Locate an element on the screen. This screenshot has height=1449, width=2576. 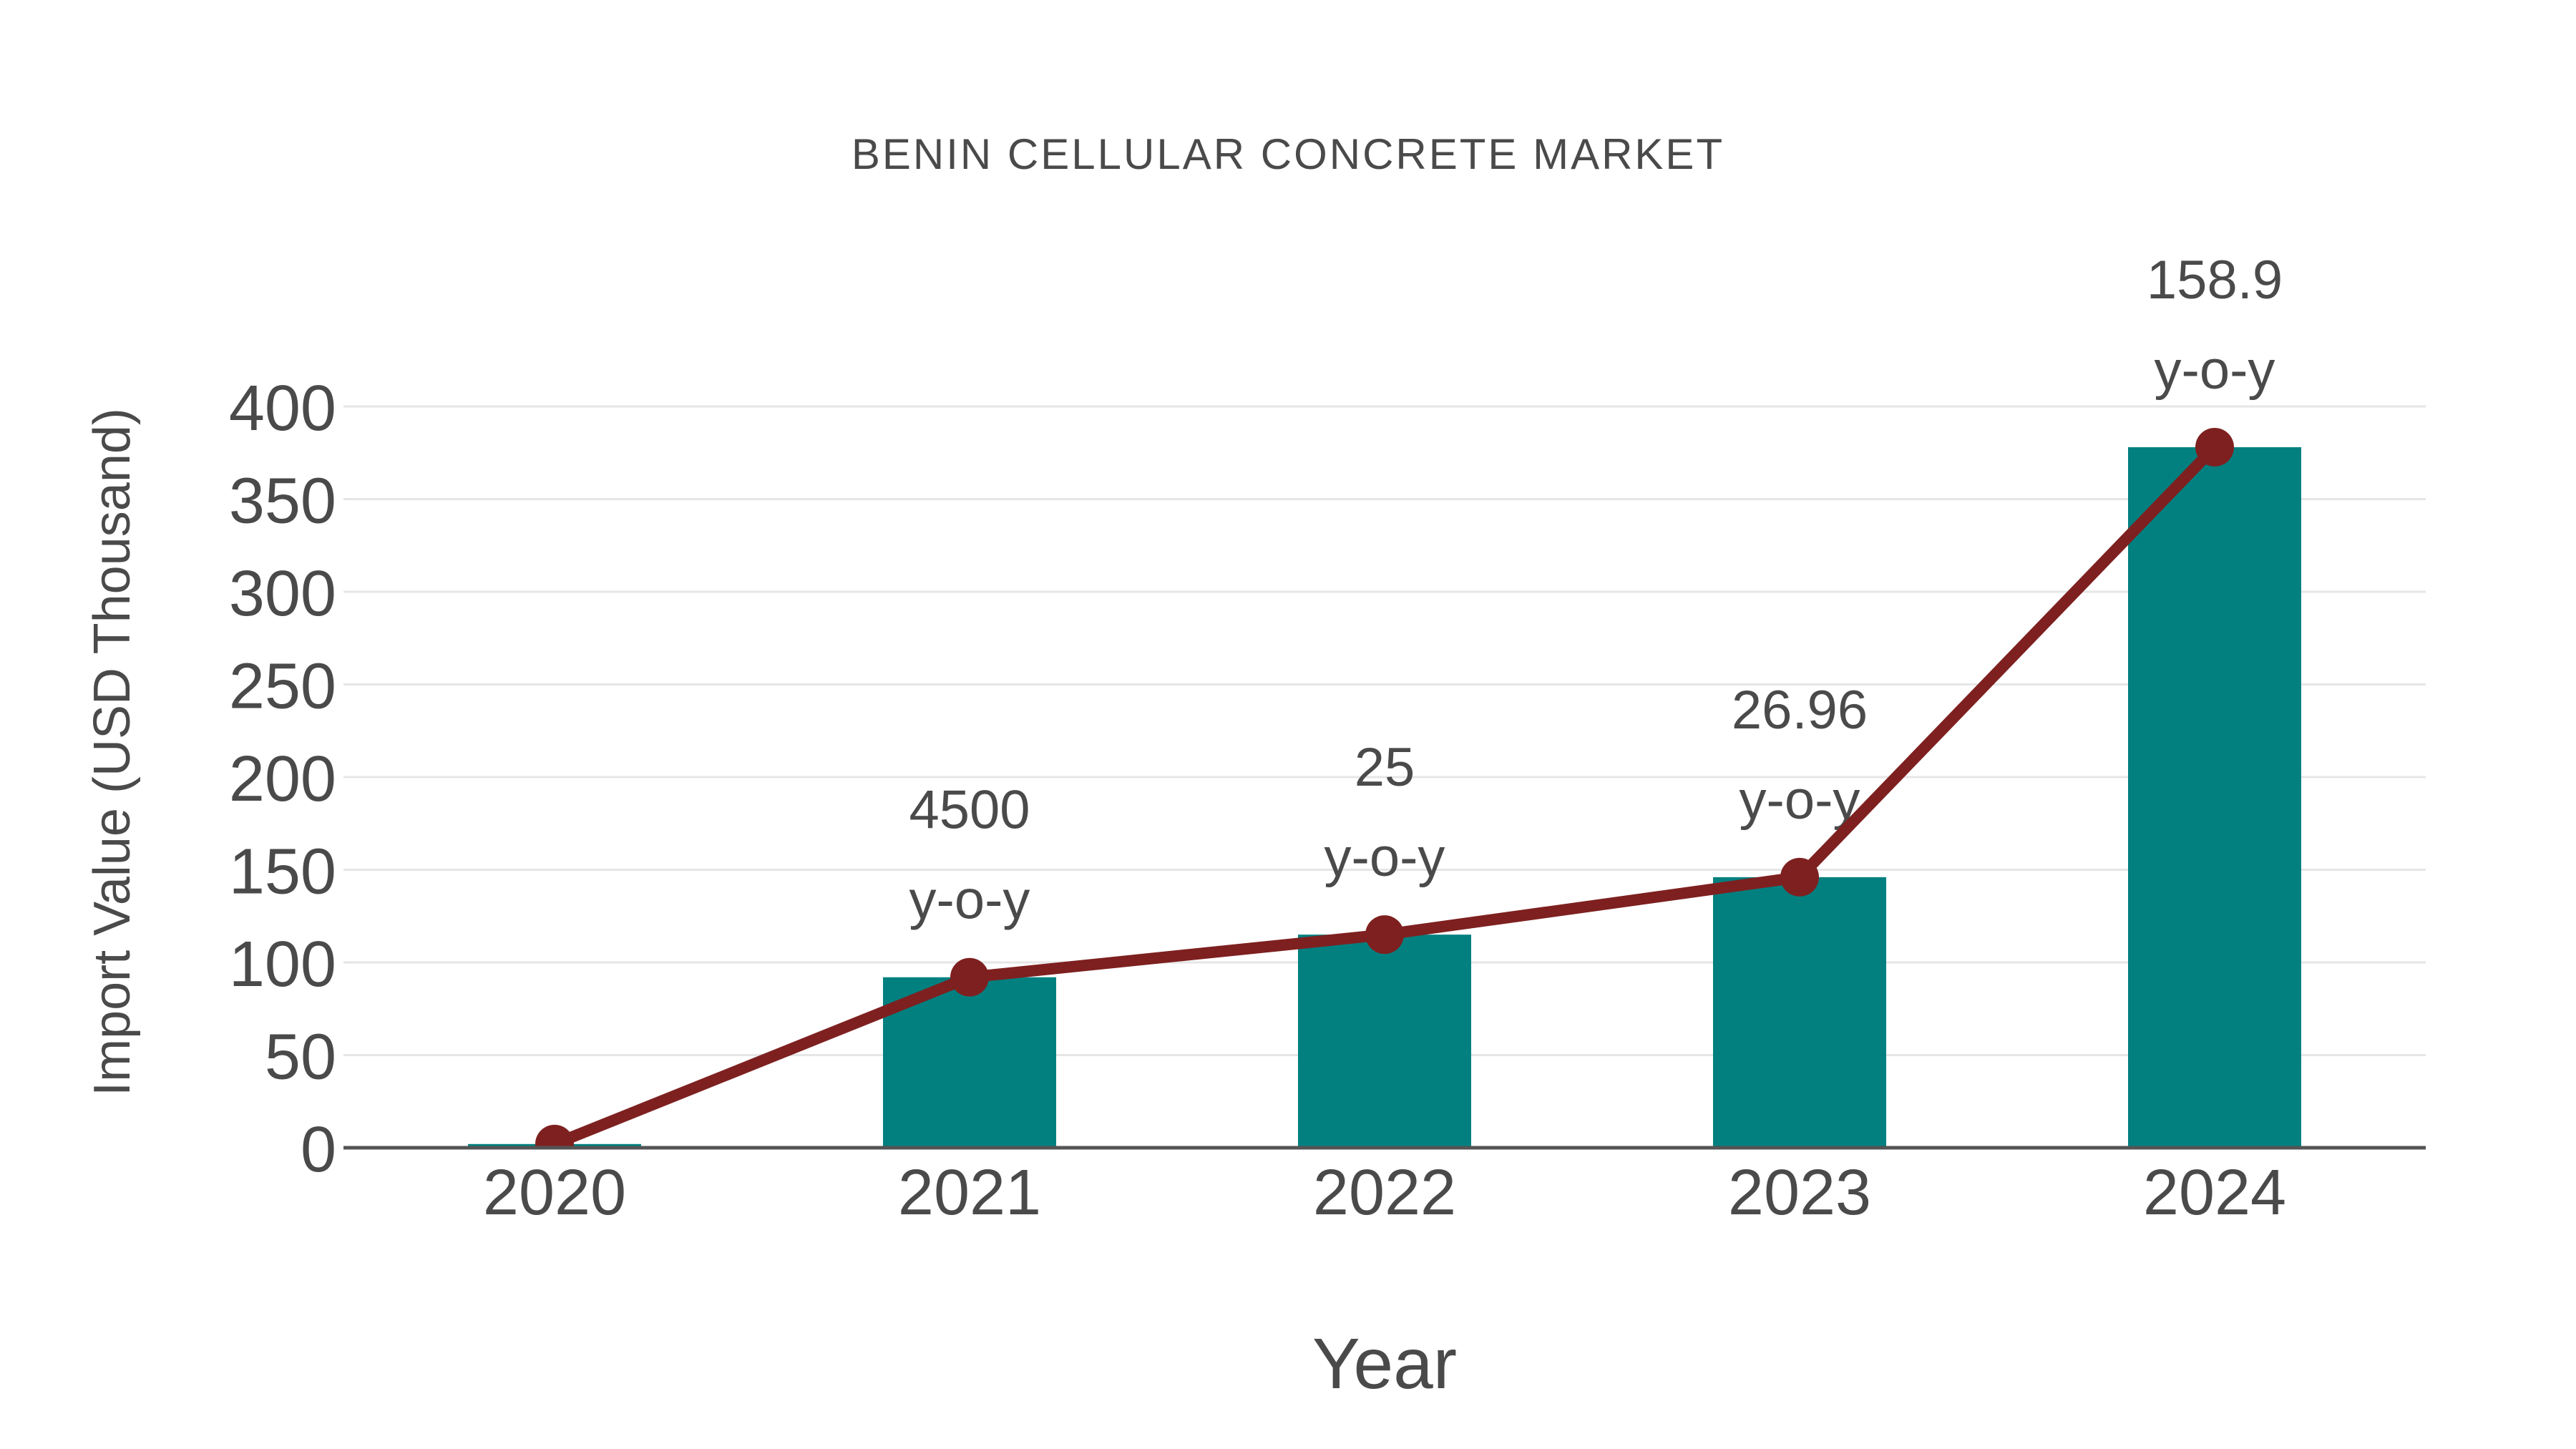
x-tick-2024: 2024 is located at coordinates (2214, 1193).